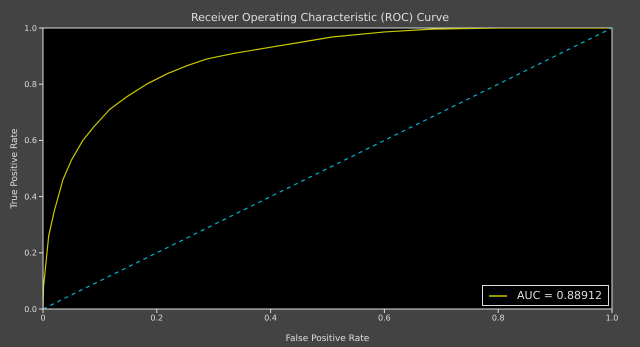 This screenshot has height=347, width=640. What do you see at coordinates (384, 318) in the screenshot?
I see `x-tick-label: 0.6` at bounding box center [384, 318].